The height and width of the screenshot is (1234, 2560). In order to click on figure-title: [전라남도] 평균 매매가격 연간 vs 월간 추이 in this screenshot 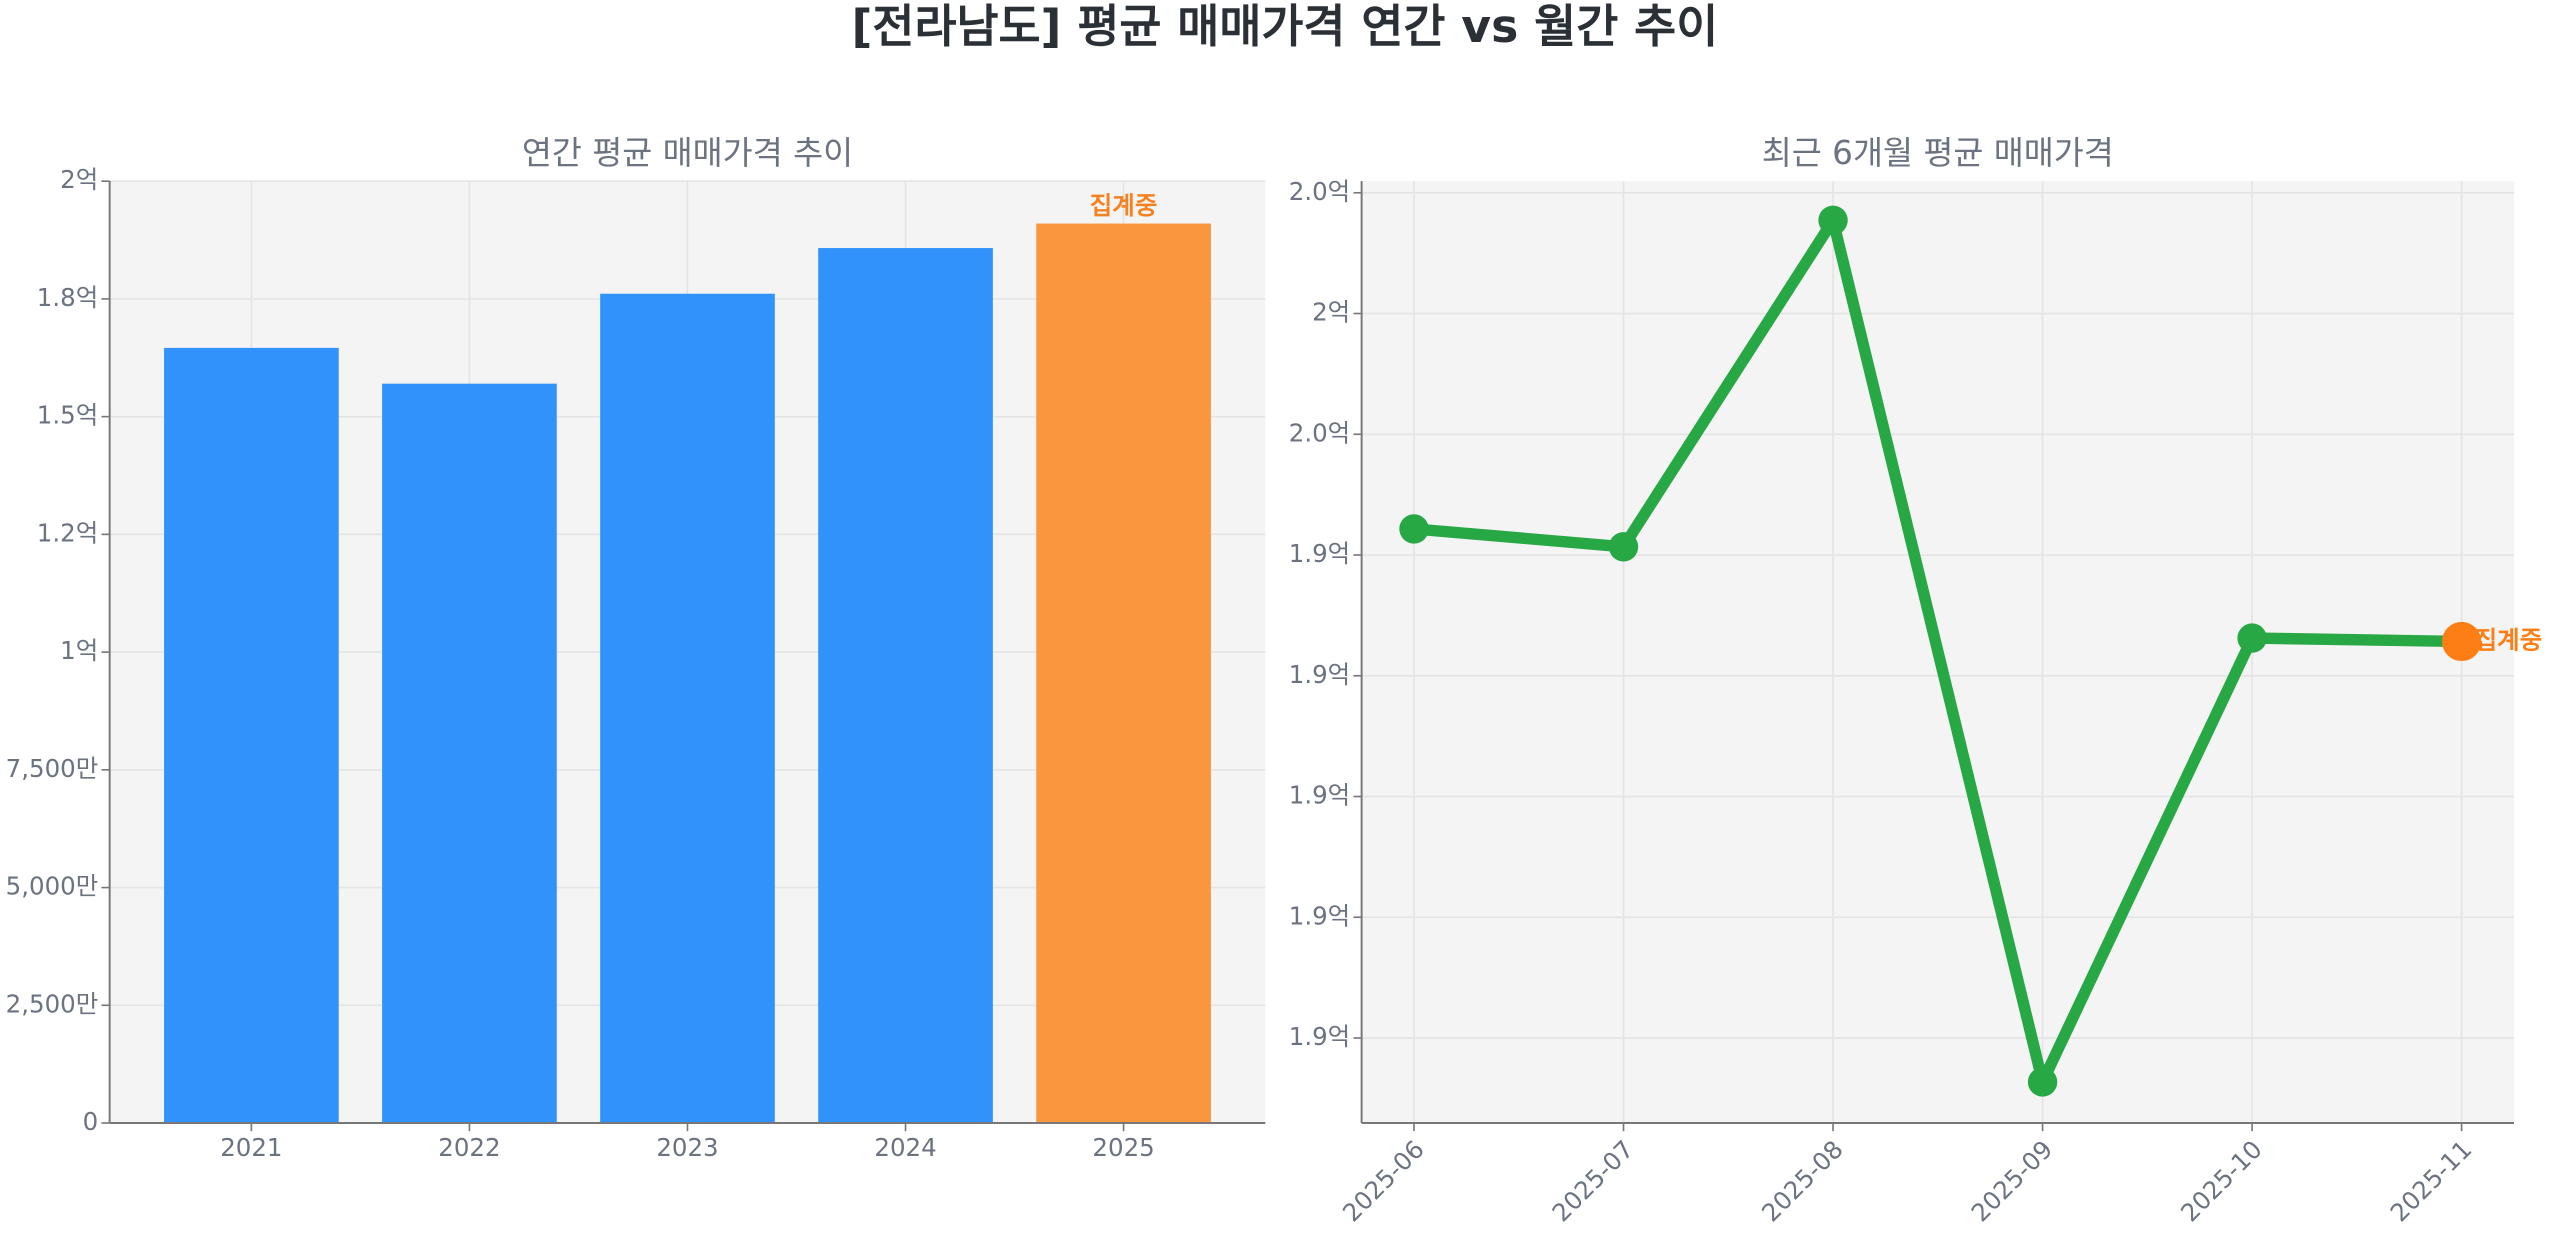, I will do `click(1285, 26)`.